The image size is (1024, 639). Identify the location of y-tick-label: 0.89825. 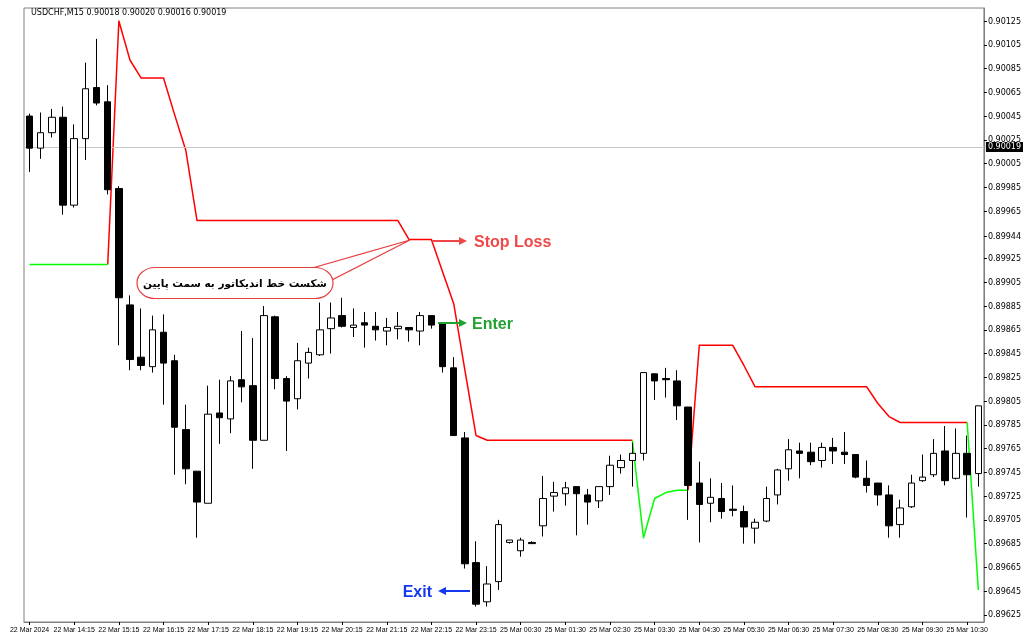
(1004, 377).